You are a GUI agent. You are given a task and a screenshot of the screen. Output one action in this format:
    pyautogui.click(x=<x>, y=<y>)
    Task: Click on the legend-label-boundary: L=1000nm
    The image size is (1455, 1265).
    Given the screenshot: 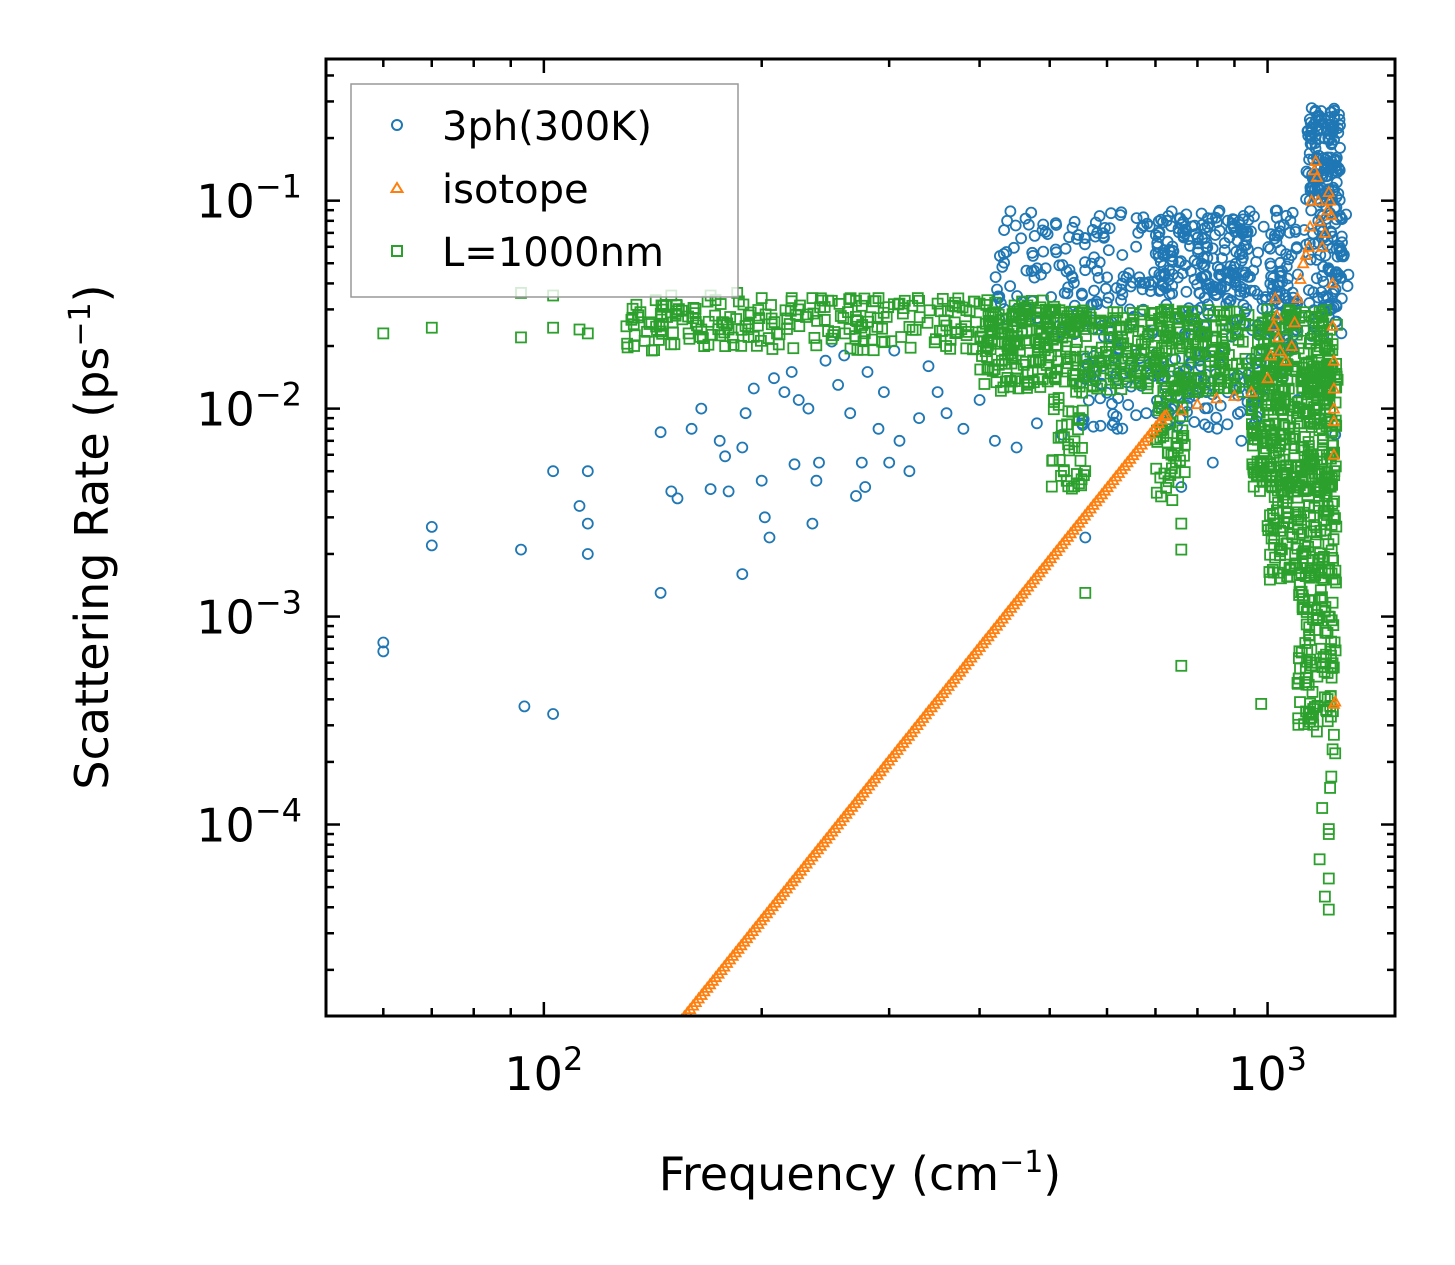 What is the action you would take?
    pyautogui.click(x=553, y=253)
    